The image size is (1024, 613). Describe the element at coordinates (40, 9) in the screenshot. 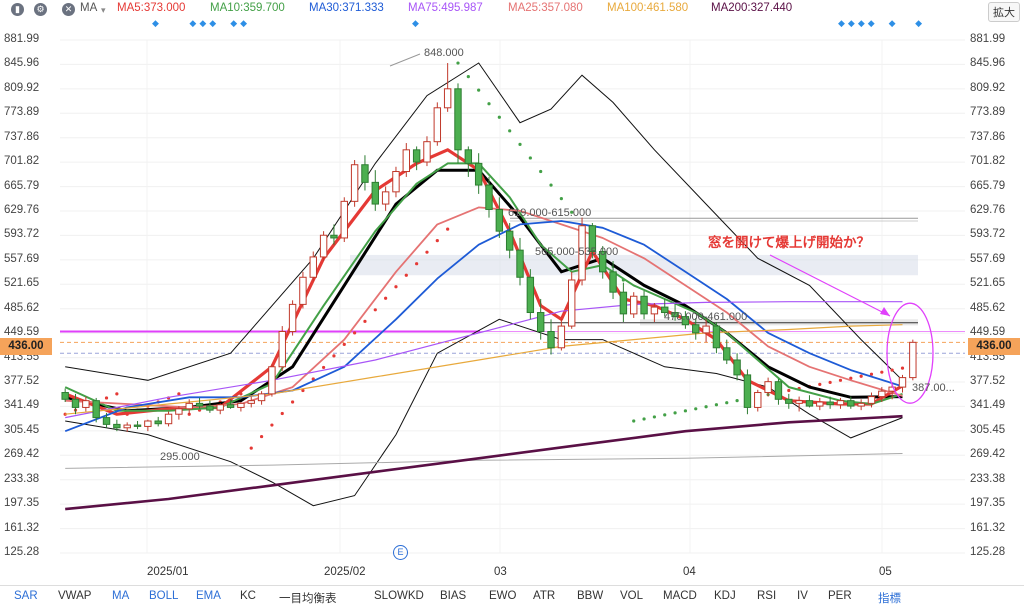

I see `settings-gear-icon: ⚙` at that location.